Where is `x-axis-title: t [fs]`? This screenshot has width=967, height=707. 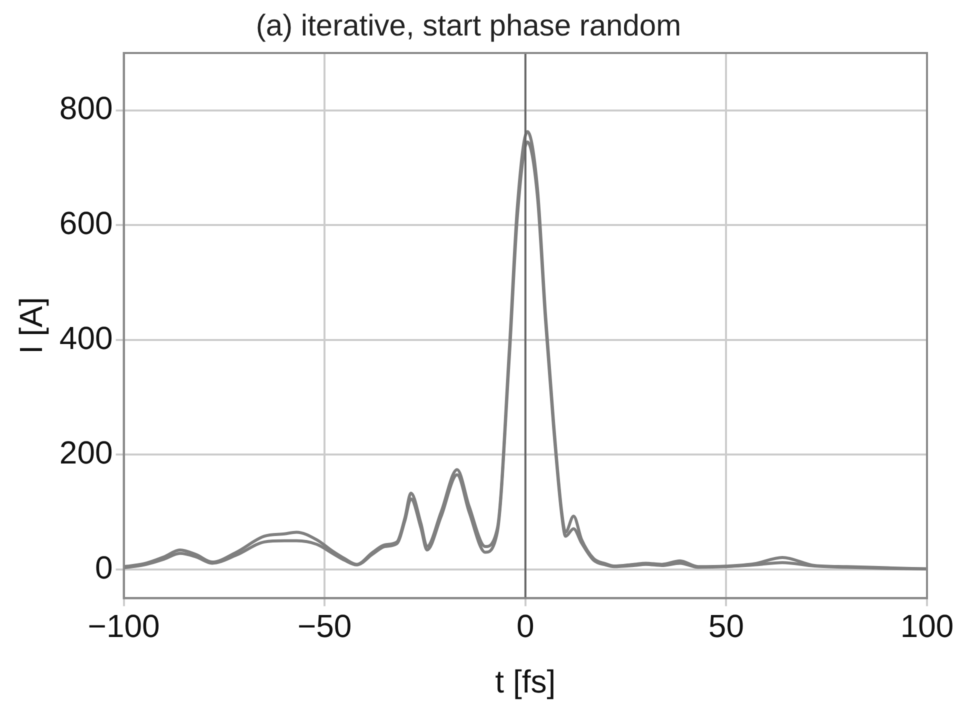 x-axis-title: t [fs] is located at coordinates (525, 682).